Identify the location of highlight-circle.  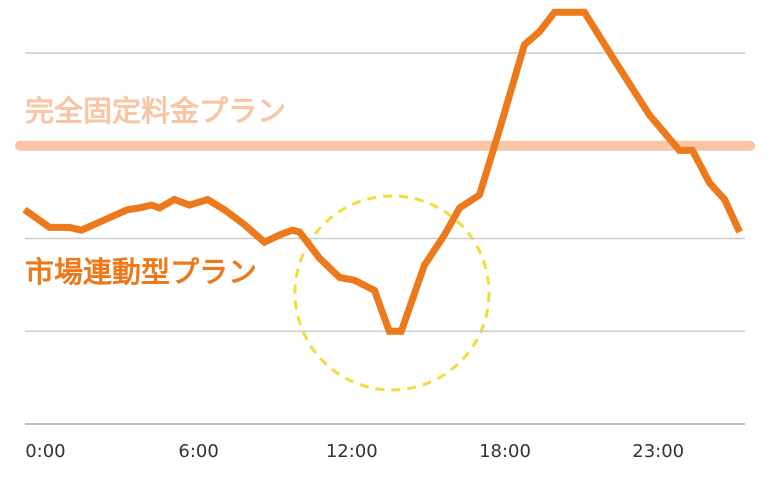
(392, 293).